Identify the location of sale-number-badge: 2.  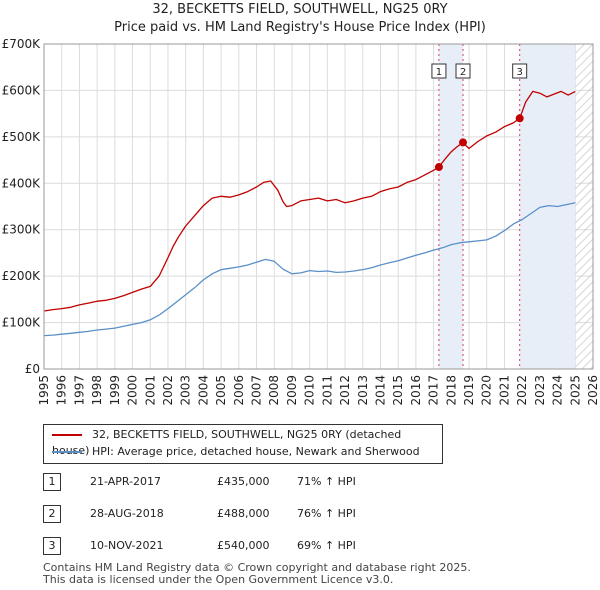
(52, 514).